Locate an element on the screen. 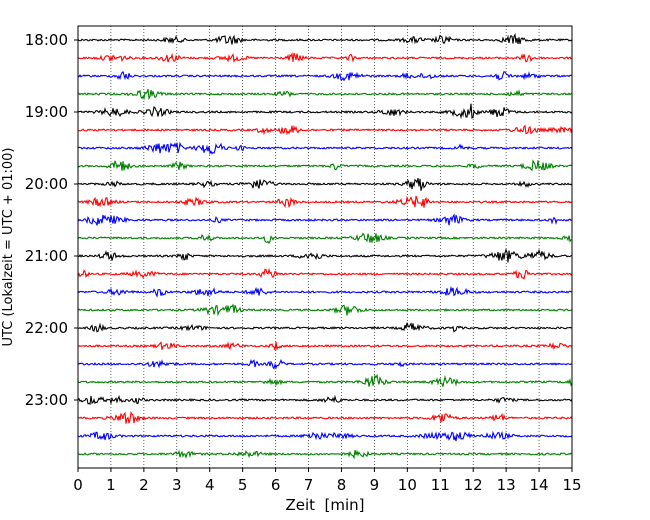 This screenshot has height=520, width=650. x-tick-label: 9 is located at coordinates (375, 485).